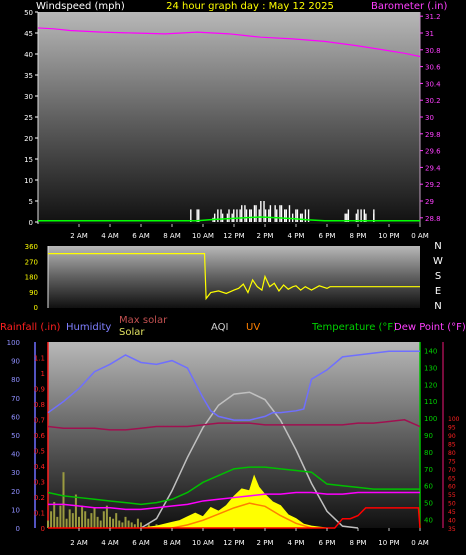 This screenshot has height=555, width=466. I want to click on barometer-tick-label: 30.2, so click(433, 101).